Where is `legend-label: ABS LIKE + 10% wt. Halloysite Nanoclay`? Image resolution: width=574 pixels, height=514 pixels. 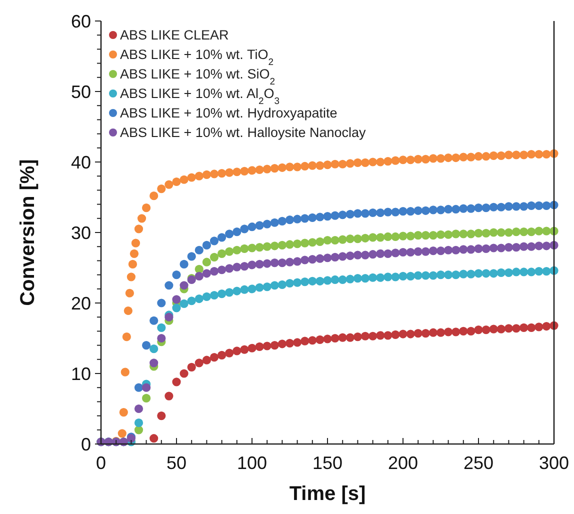
legend-label: ABS LIKE + 10% wt. Halloysite Nanoclay is located at coordinates (243, 132).